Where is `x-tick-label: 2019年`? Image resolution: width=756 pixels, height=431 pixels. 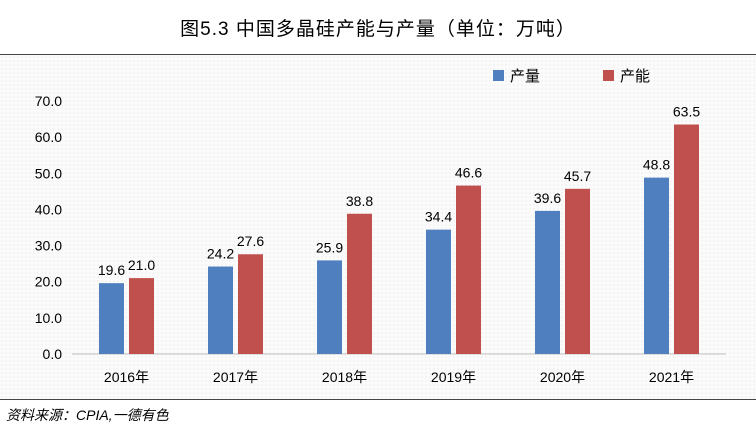 x-tick-label: 2019年 is located at coordinates (453, 377).